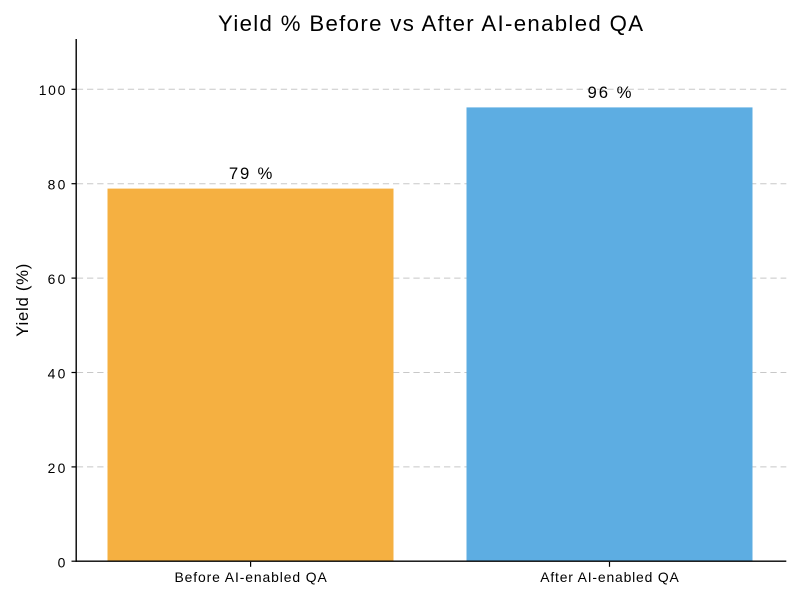 The image size is (800, 600). I want to click on svg-text: After AI-enabled QA, so click(609, 577).